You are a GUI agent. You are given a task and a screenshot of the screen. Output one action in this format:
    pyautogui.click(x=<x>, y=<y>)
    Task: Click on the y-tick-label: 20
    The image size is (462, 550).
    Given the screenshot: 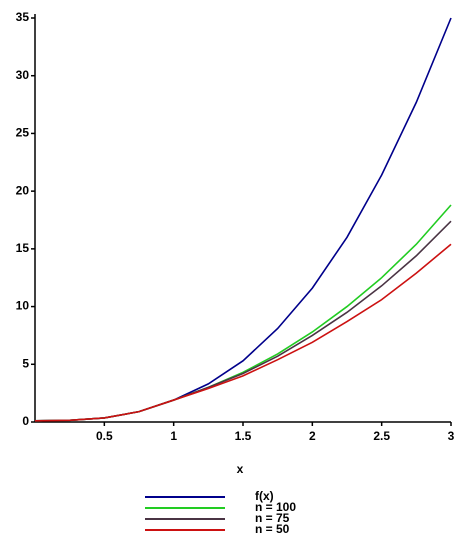 What is the action you would take?
    pyautogui.click(x=23, y=190)
    